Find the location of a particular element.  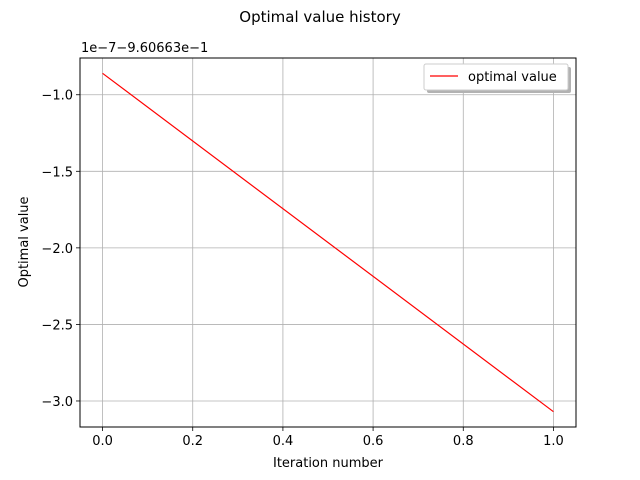

x-tick-label: 0.0 is located at coordinates (102, 441).